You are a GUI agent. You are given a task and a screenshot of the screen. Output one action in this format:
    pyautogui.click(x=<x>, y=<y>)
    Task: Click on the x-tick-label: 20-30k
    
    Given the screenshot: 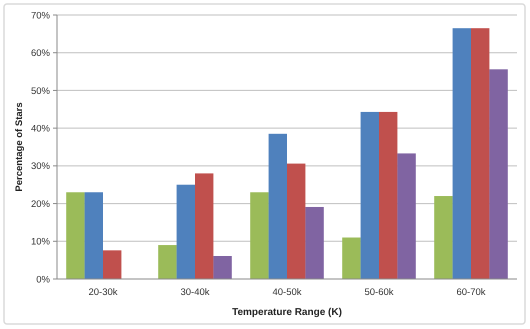 What is the action you would take?
    pyautogui.click(x=103, y=292)
    